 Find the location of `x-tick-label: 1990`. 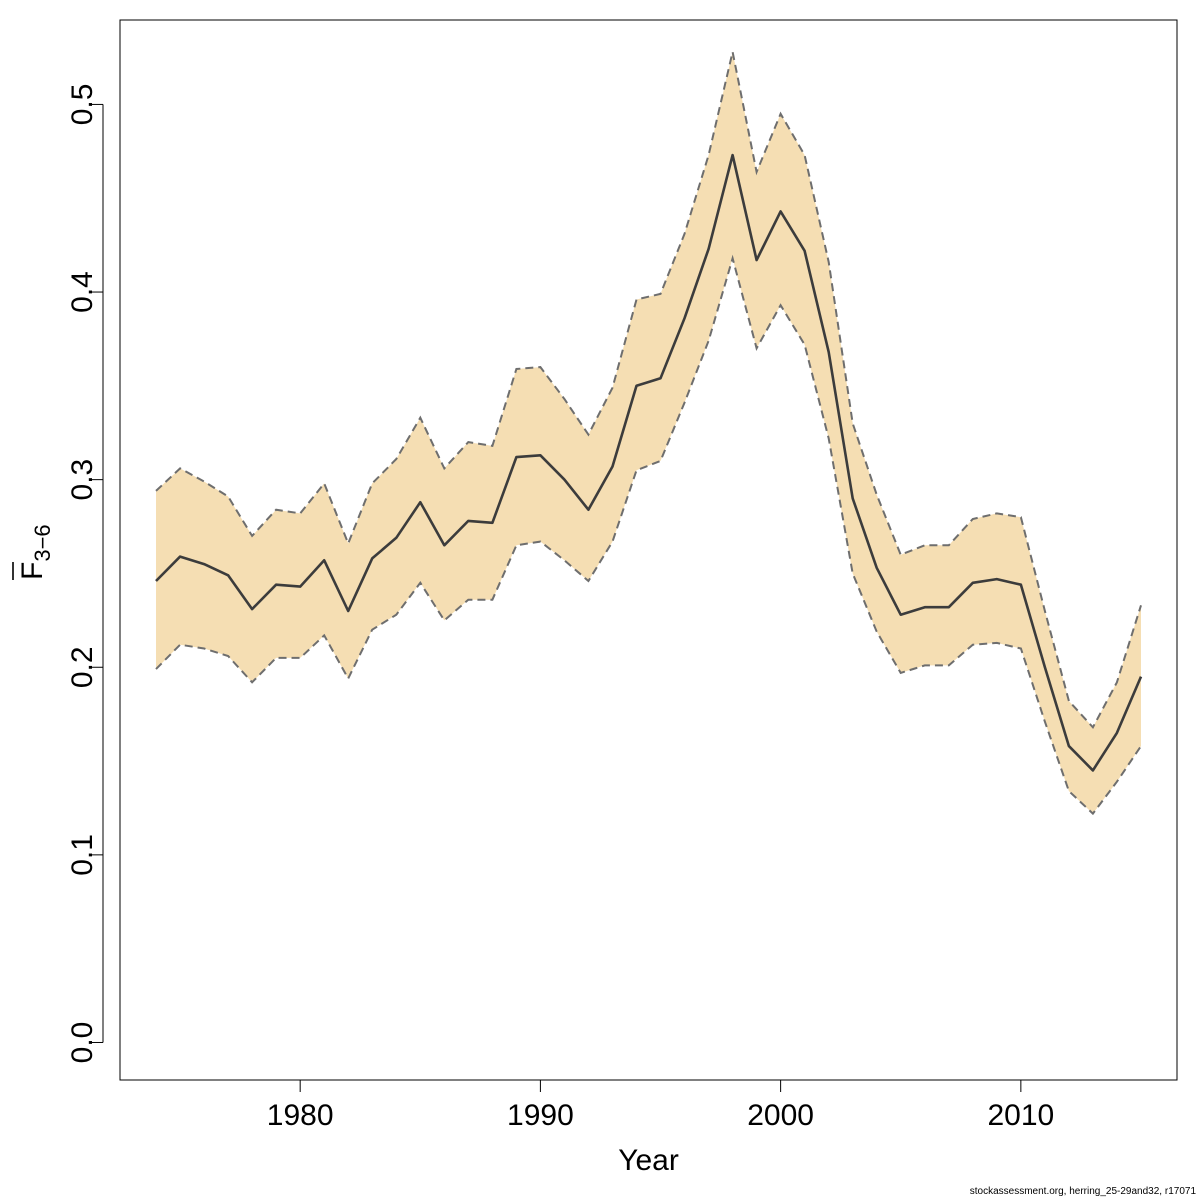

x-tick-label: 1990 is located at coordinates (540, 1115).